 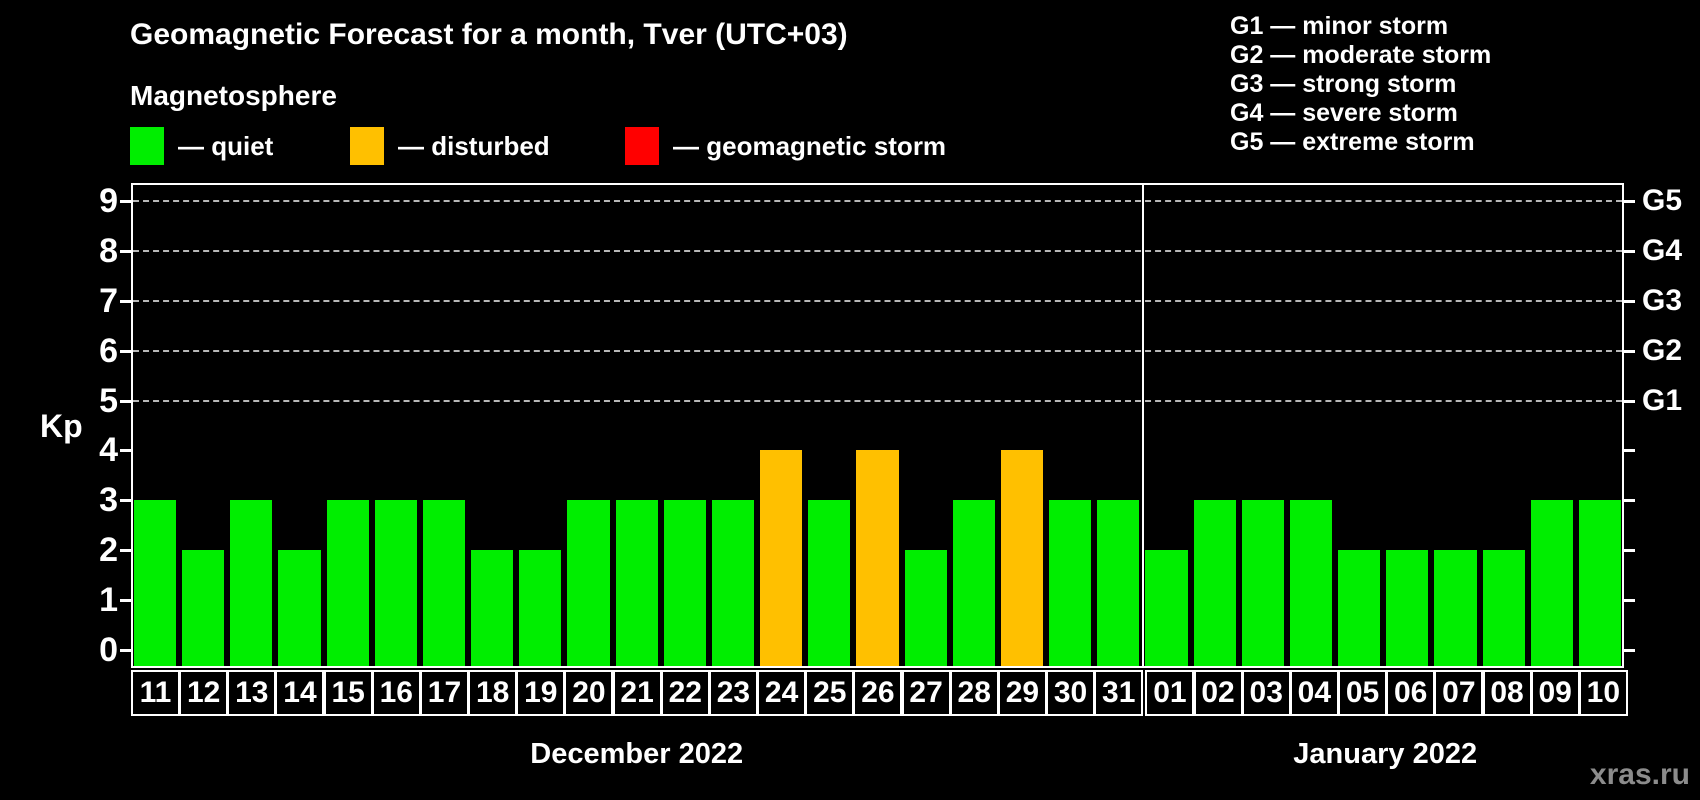 What do you see at coordinates (108, 350) in the screenshot?
I see `y-tick-label-6: 6` at bounding box center [108, 350].